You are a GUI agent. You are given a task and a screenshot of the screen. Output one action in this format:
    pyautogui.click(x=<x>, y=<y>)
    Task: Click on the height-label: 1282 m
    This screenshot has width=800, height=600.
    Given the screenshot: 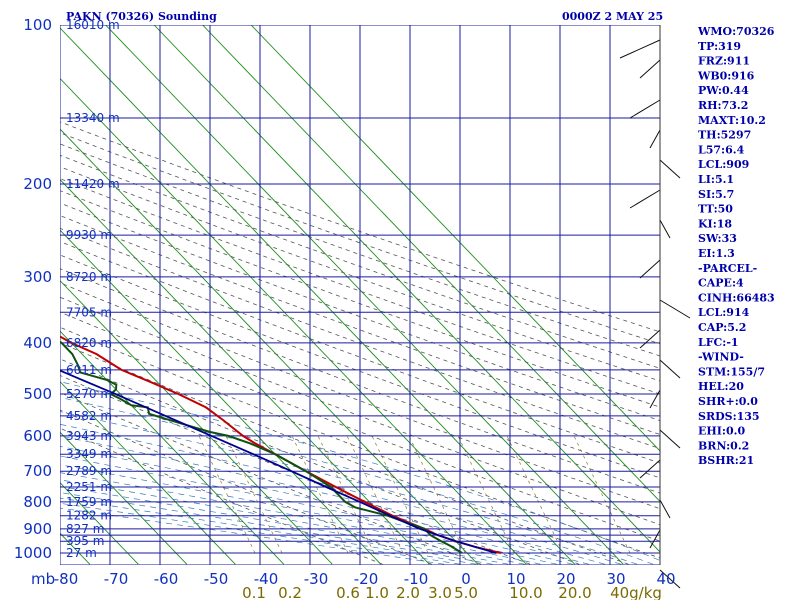 What is the action you would take?
    pyautogui.click(x=89, y=516)
    